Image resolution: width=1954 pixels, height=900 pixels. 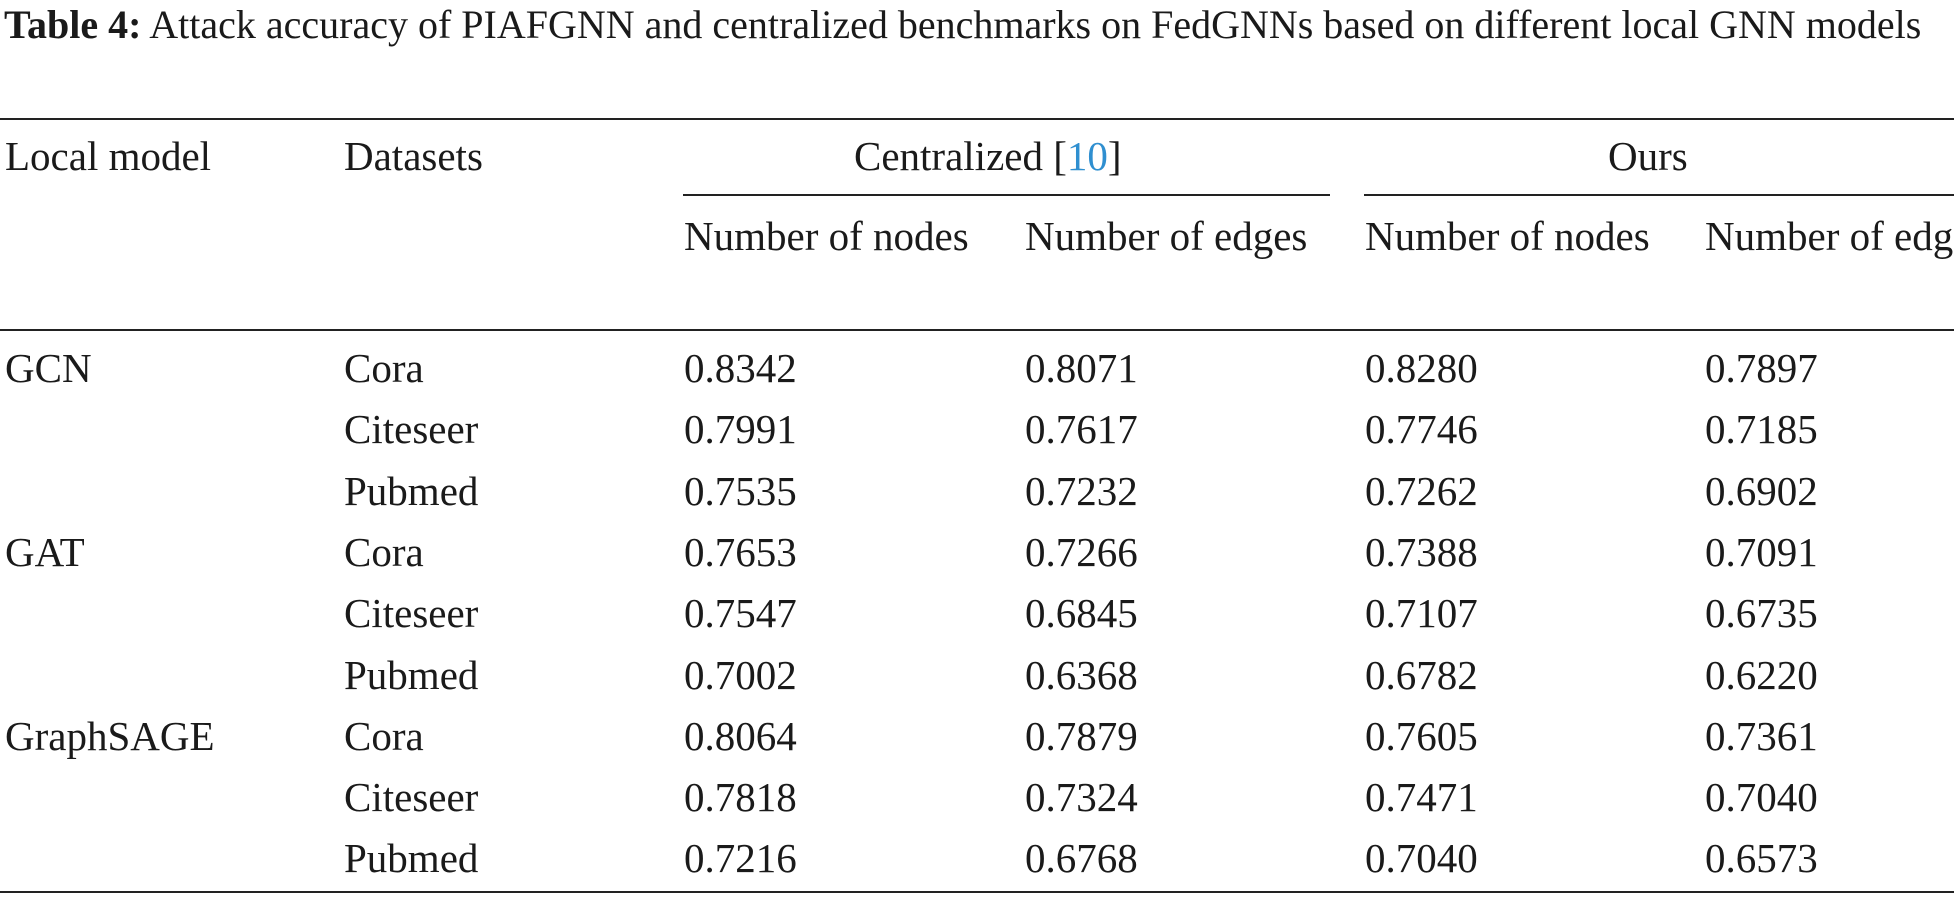 I want to click on table-cell-value: 0.6220, so click(x=1761, y=675).